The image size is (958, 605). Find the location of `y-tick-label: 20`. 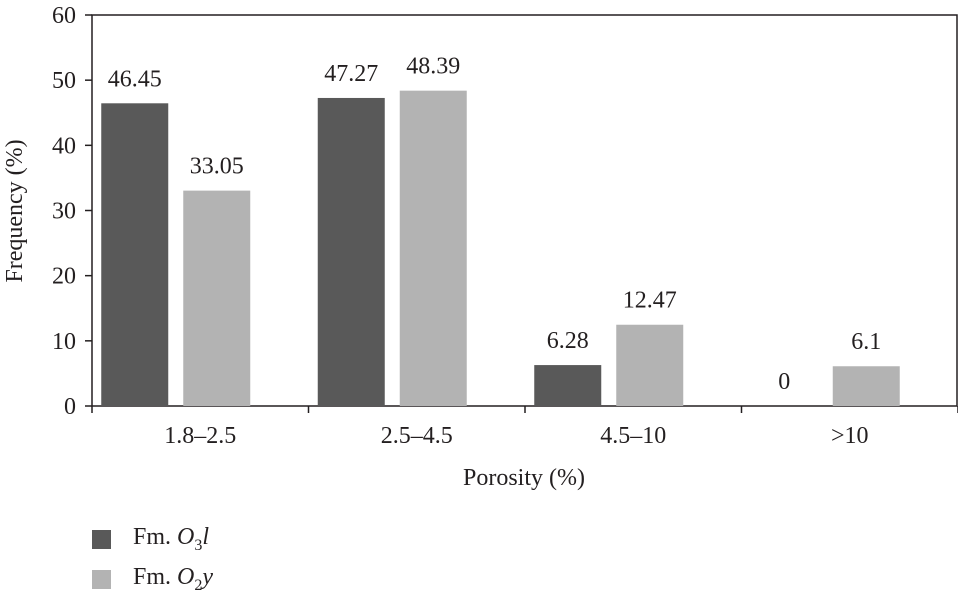

y-tick-label: 20 is located at coordinates (64, 277).